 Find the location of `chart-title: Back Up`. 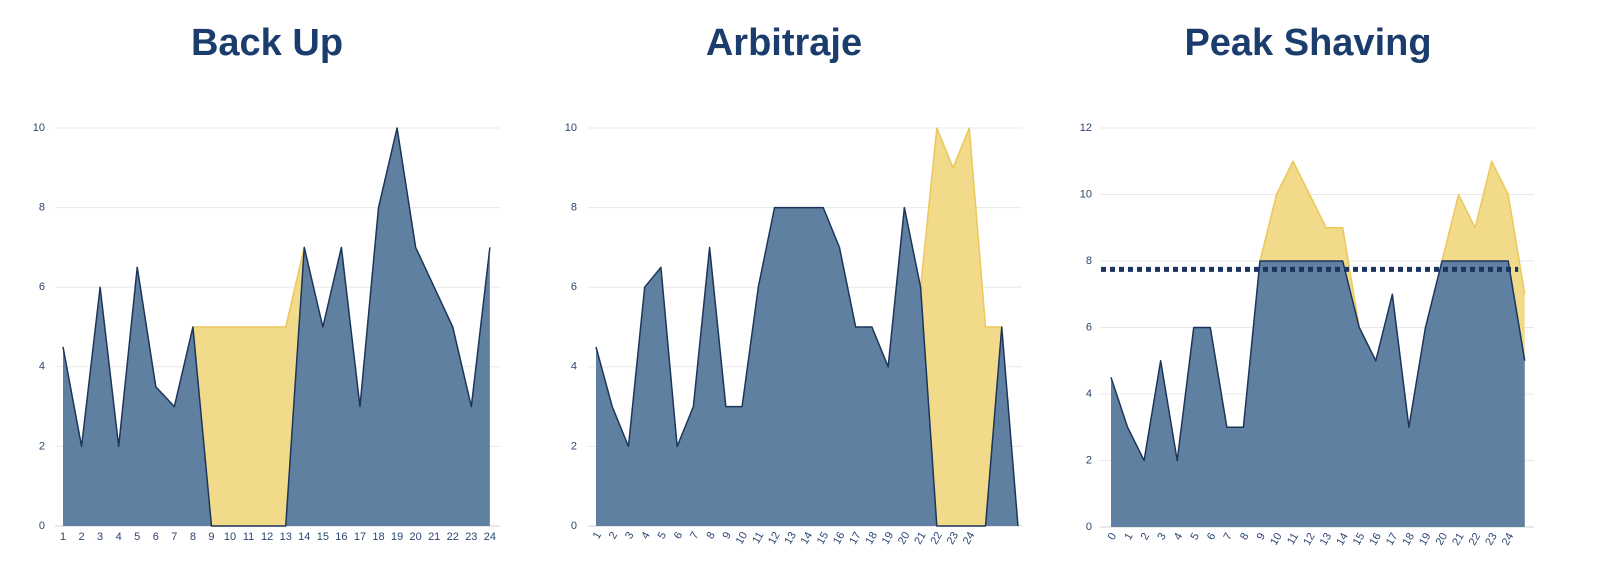

chart-title: Back Up is located at coordinates (267, 43).